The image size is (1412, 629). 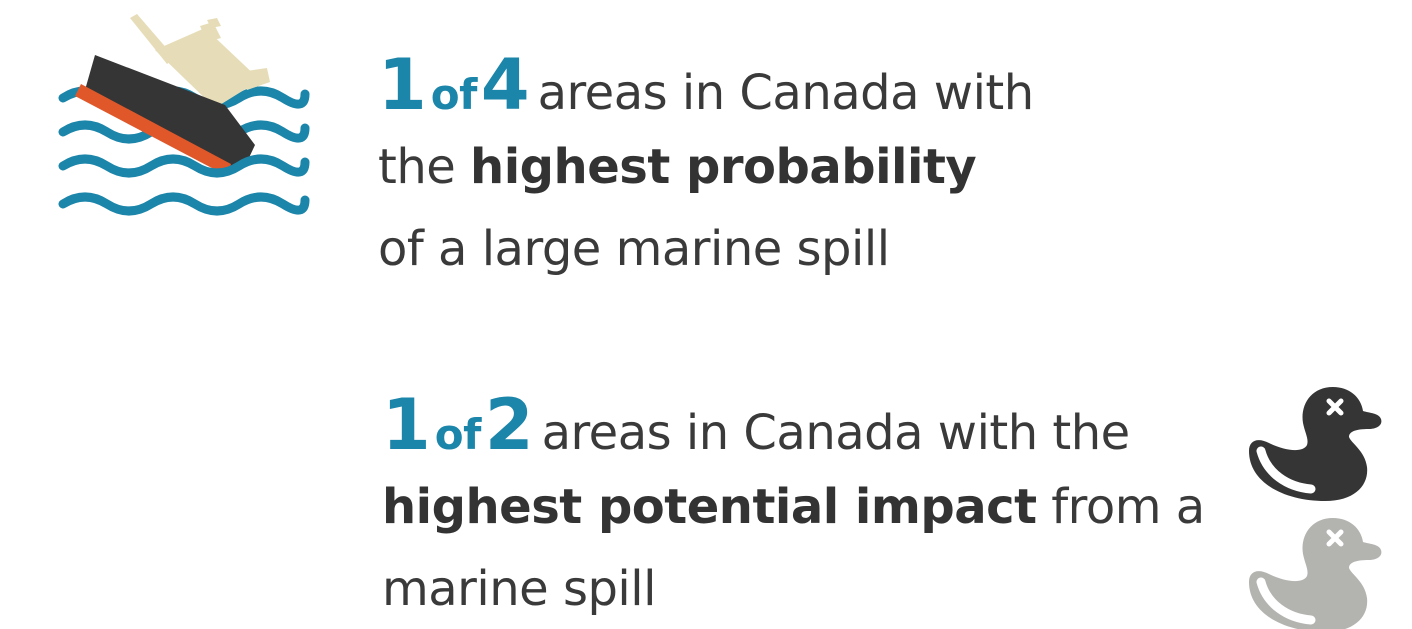 I want to click on sinking-ship-icon, so click(x=184, y=115).